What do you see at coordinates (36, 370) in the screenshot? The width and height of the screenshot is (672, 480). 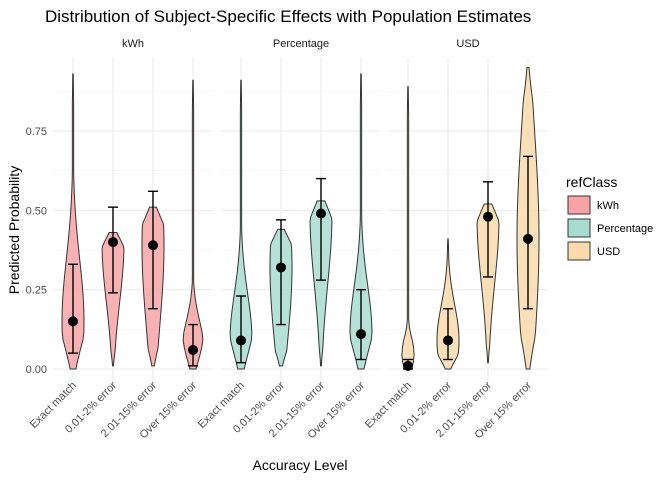 I see `y-tick-label: 0.00` at bounding box center [36, 370].